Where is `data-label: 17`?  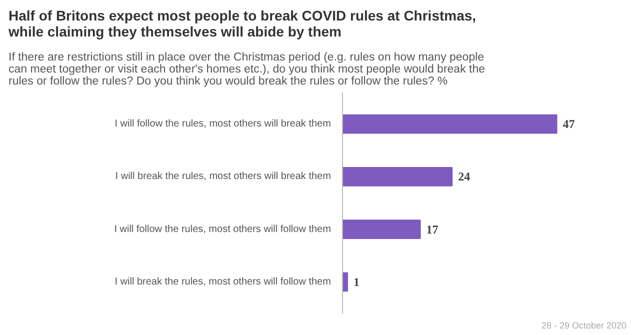
data-label: 17 is located at coordinates (432, 229).